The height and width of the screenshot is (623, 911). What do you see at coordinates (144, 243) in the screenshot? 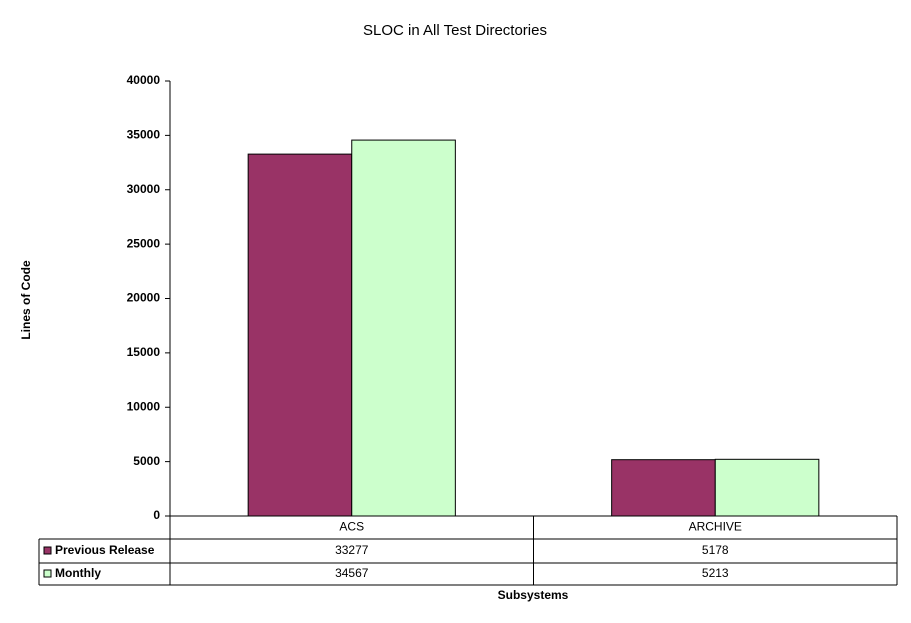
I see `y-tick-label: 25000` at bounding box center [144, 243].